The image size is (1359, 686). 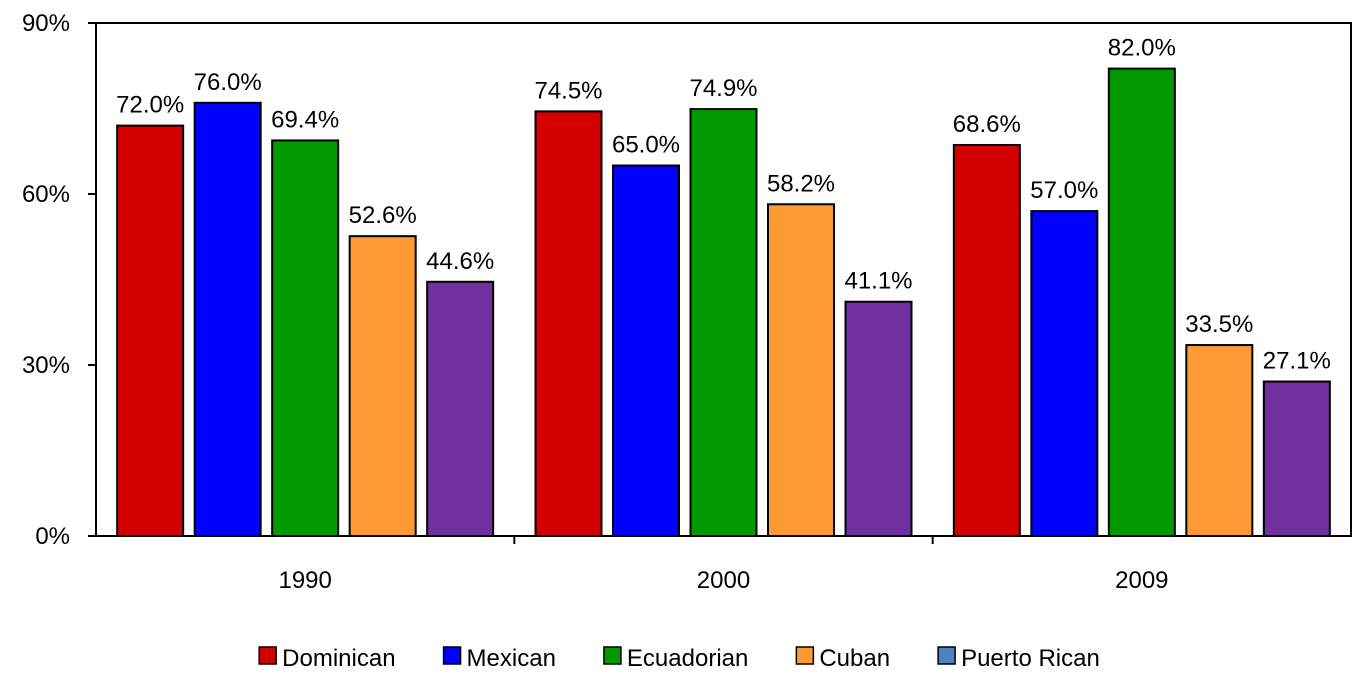 What do you see at coordinates (150, 105) in the screenshot?
I see `data-label: 72.0%` at bounding box center [150, 105].